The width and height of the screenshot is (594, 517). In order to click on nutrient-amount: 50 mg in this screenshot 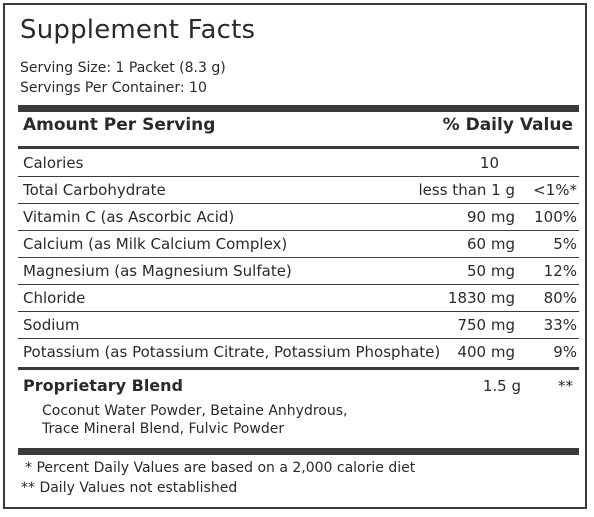, I will do `click(491, 271)`.